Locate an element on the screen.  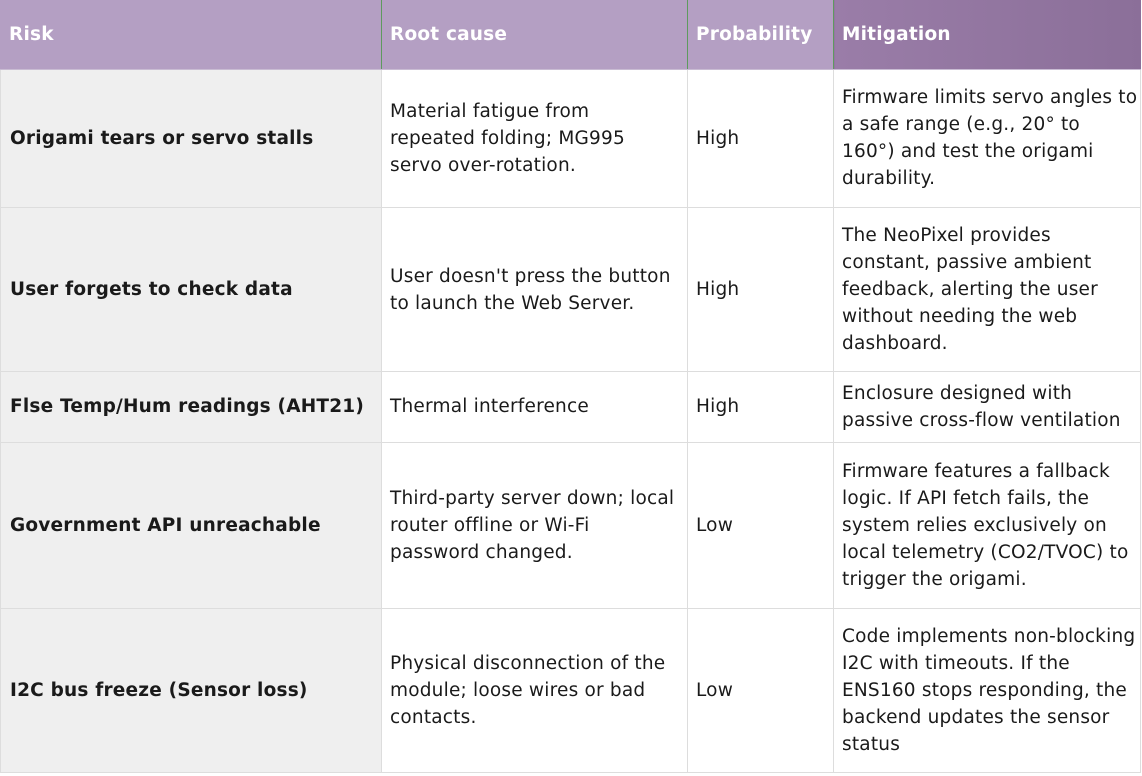
risk-cell: Origami tears or servo stalls is located at coordinates (191, 138).